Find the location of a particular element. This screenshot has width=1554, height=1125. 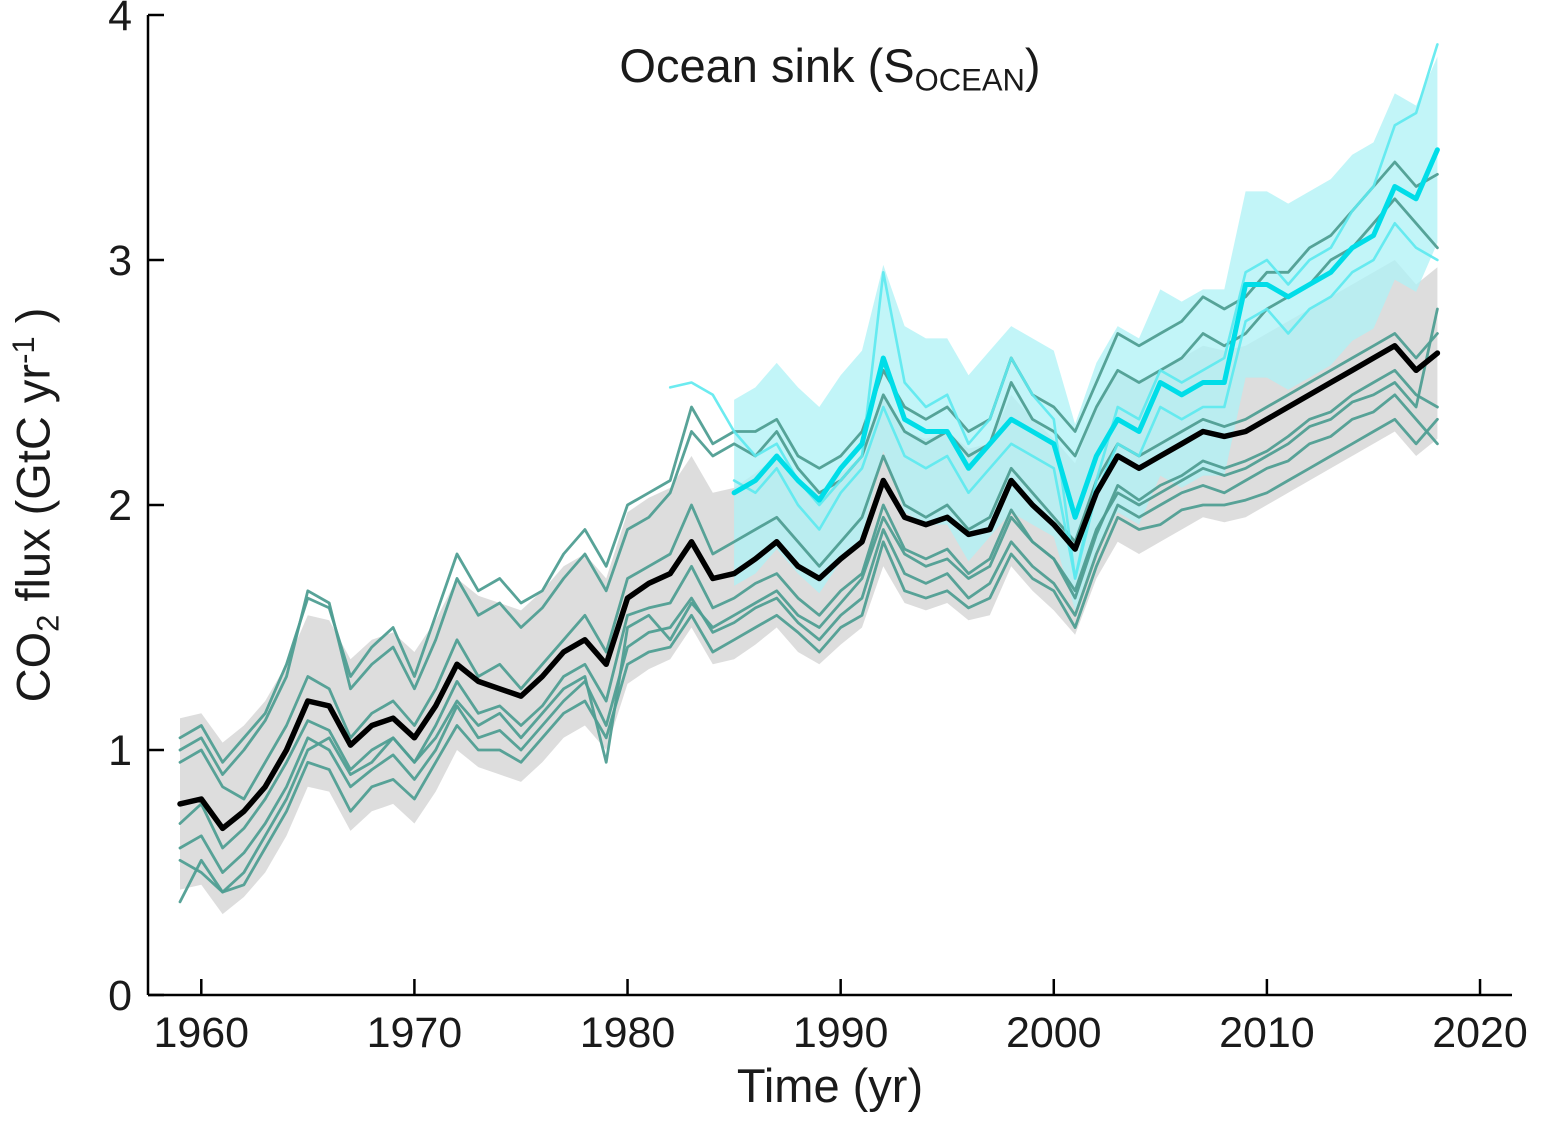

chart-title-close: ) is located at coordinates (1032, 65).